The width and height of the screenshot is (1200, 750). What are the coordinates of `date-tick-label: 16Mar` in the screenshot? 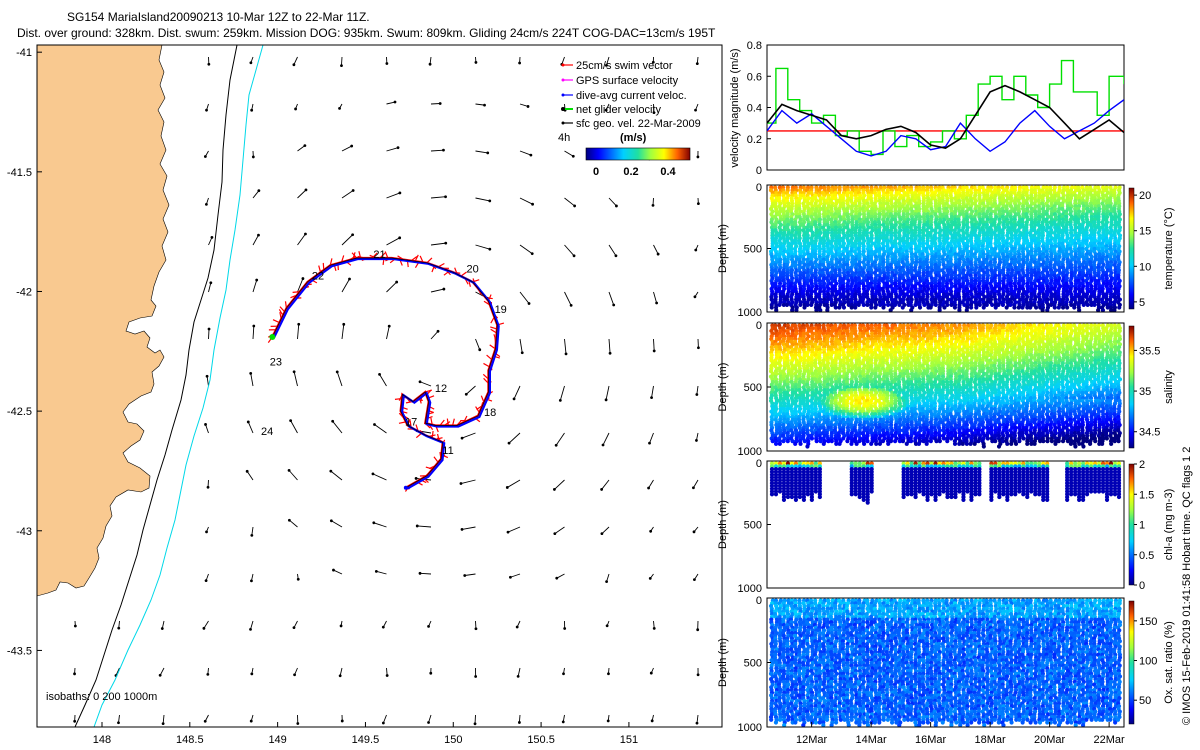 It's located at (931, 740).